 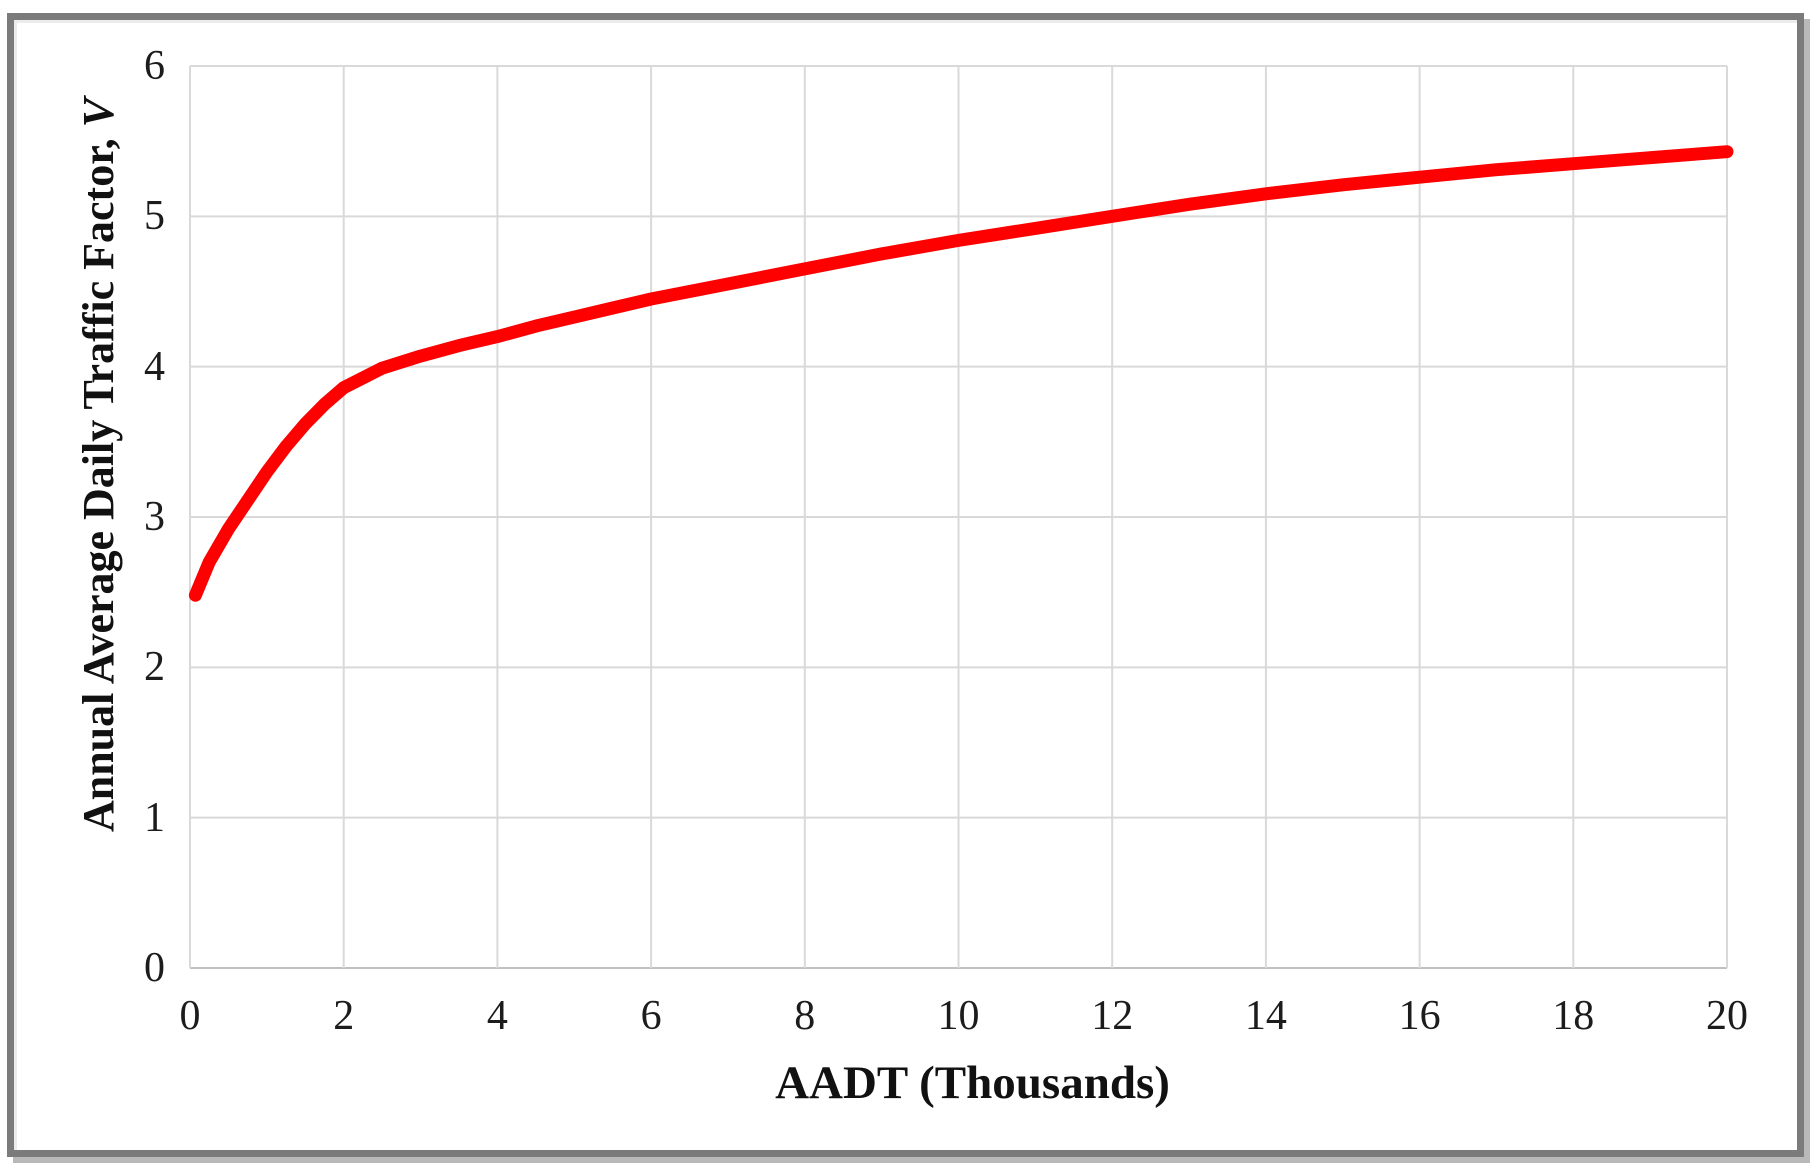 What do you see at coordinates (190, 1016) in the screenshot?
I see `x-tick-label: 0` at bounding box center [190, 1016].